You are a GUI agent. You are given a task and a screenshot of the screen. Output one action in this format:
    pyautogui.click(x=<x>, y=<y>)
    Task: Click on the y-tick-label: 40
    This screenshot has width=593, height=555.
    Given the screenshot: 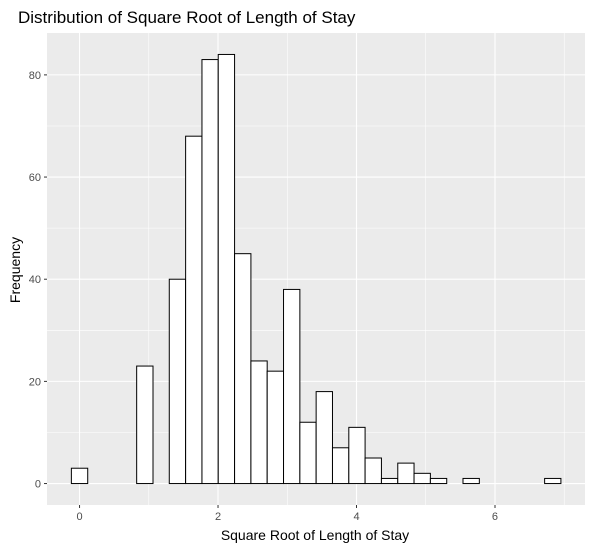 What is the action you would take?
    pyautogui.click(x=35, y=280)
    